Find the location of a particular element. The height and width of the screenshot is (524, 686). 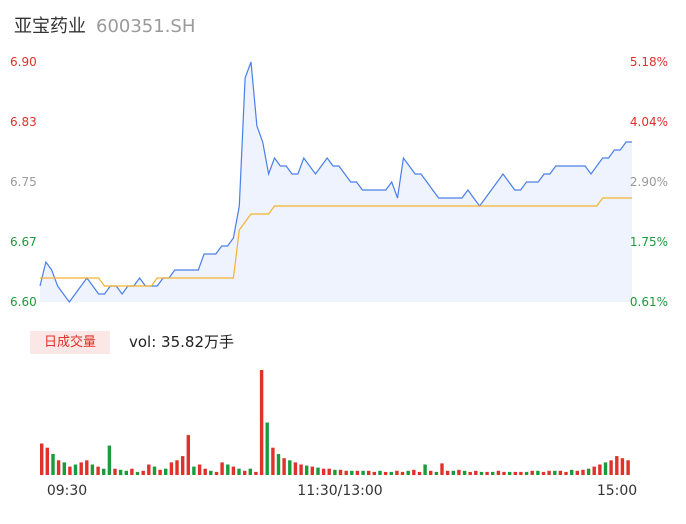

stock-title: 亚宝药业 600351.SH is located at coordinates (104, 25).